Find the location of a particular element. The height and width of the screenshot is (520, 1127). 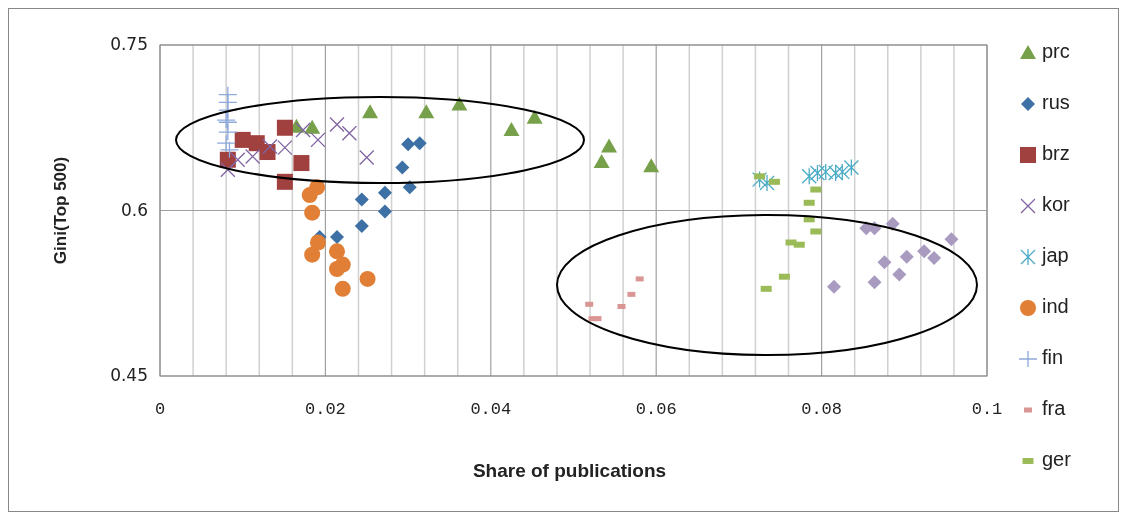

x-tick-label: 0.02 is located at coordinates (325, 409).